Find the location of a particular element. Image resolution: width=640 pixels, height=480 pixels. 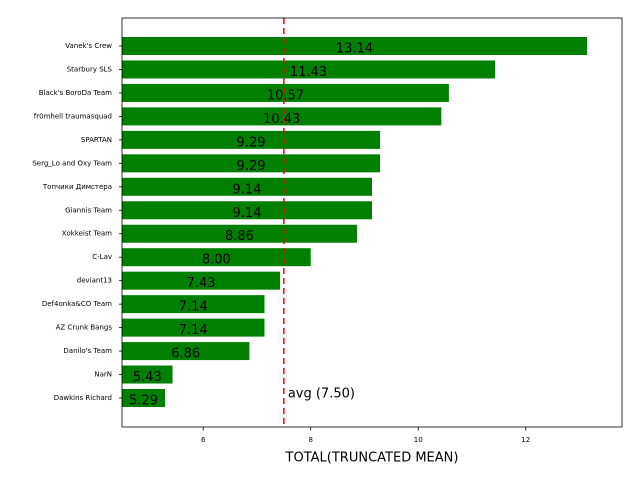

y-tick-label: NarN is located at coordinates (103, 375).